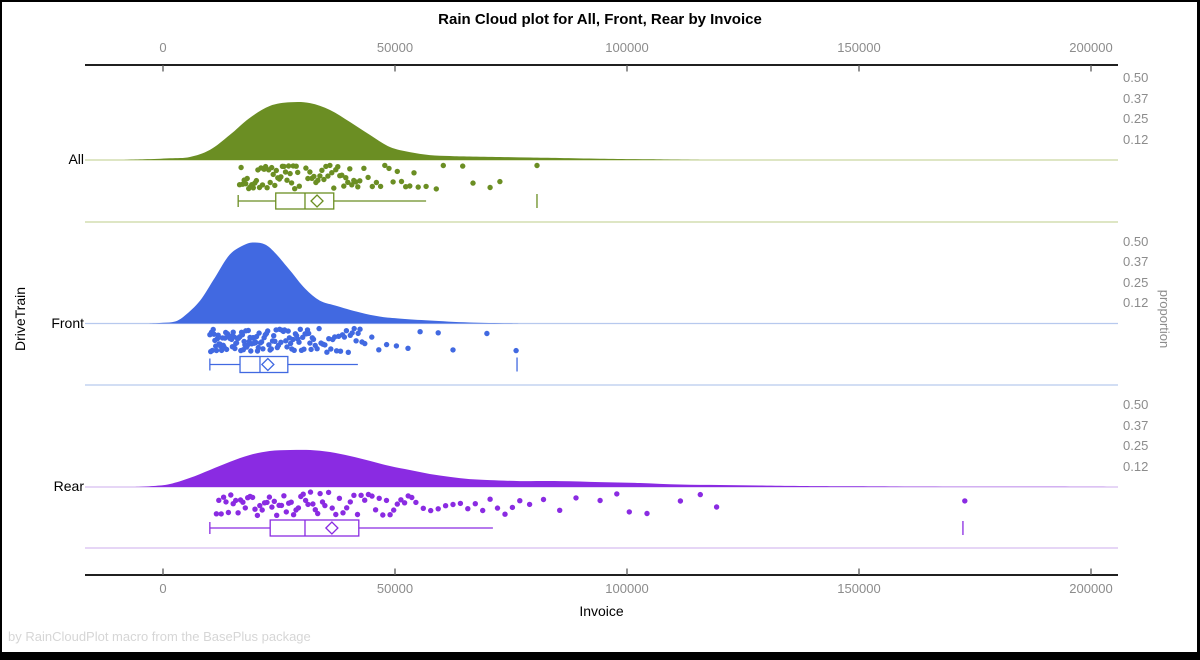 The height and width of the screenshot is (660, 1200). Describe the element at coordinates (267, 364) in the screenshot. I see `mean-diamond-front` at that location.